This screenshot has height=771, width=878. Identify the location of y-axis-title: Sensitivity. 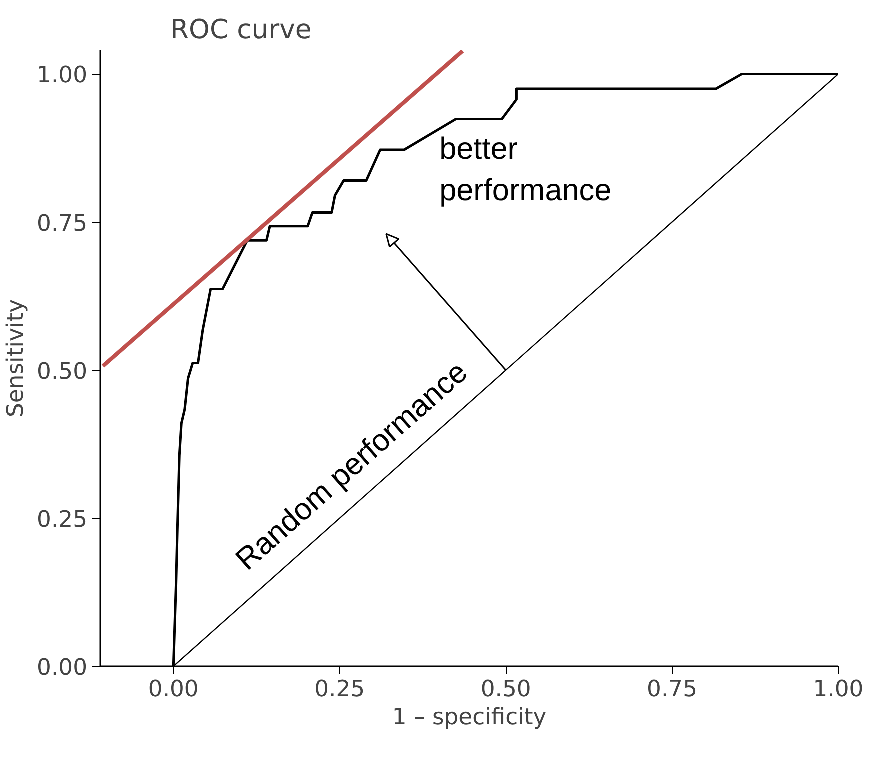
(16, 359).